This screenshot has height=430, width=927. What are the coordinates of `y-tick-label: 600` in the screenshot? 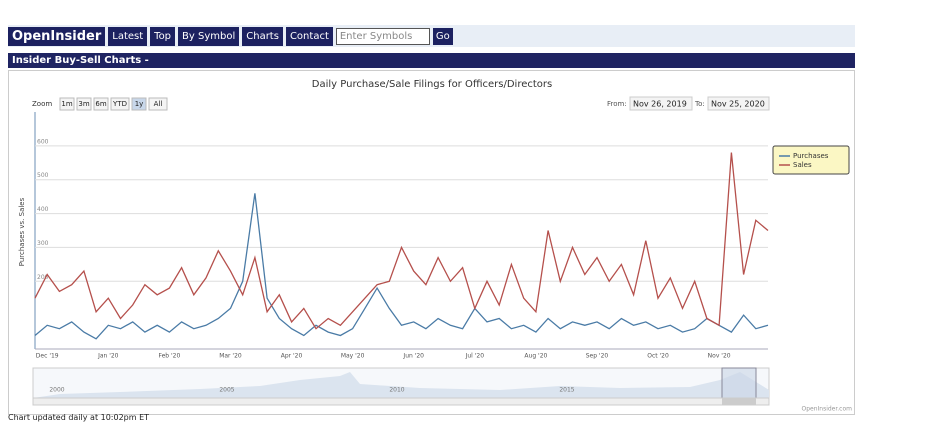 It's located at (43, 141).